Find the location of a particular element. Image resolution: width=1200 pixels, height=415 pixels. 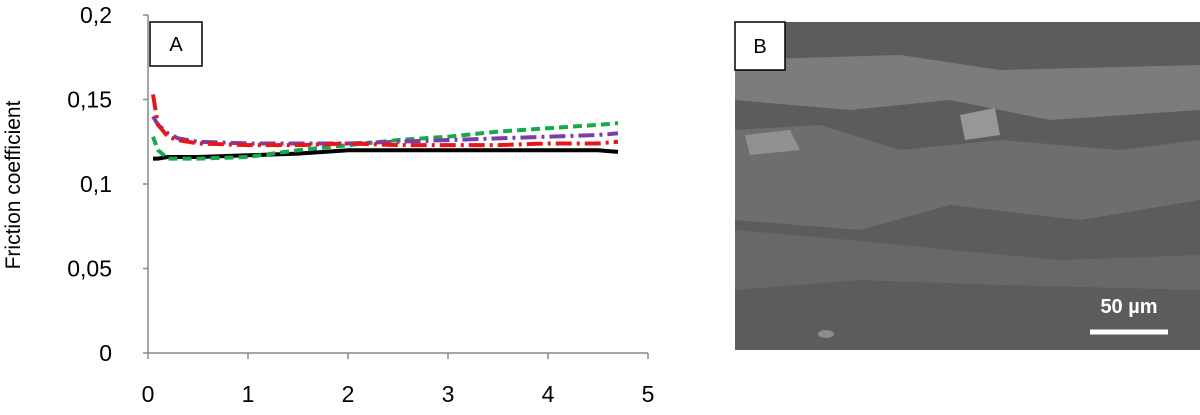

panel-a-label: A is located at coordinates (176, 45).